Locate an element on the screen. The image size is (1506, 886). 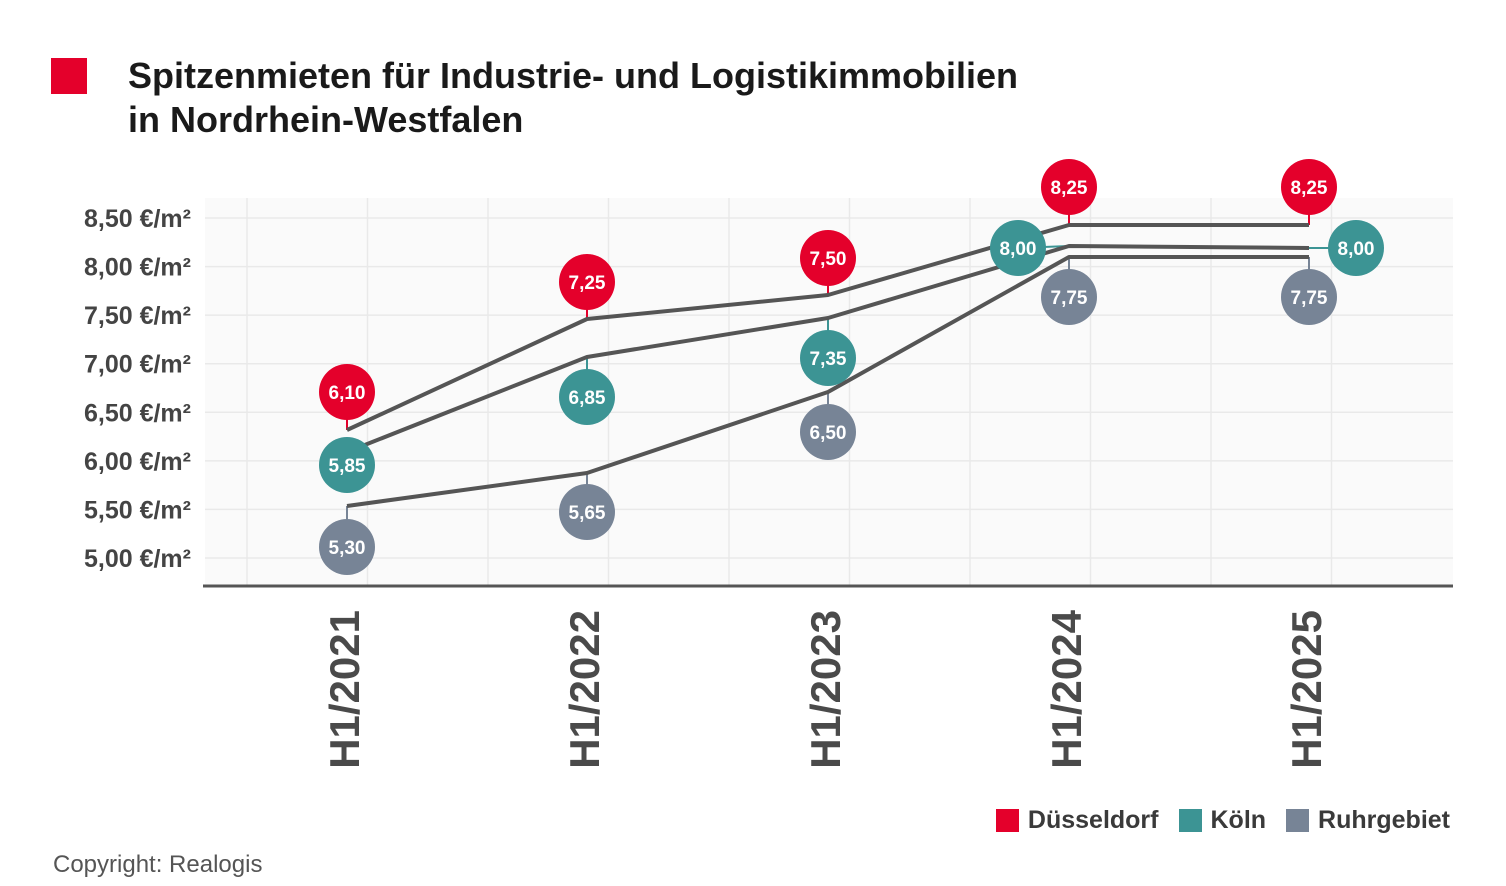
data-label-duesseldorf-4: 8,25 is located at coordinates (1309, 188).